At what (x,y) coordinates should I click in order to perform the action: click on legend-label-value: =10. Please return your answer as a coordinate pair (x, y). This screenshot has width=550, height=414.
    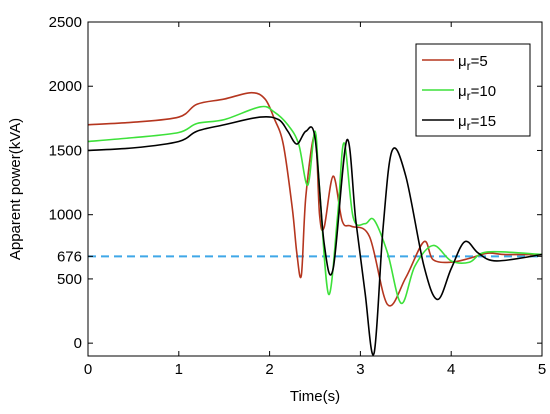
    Looking at the image, I should click on (483, 91).